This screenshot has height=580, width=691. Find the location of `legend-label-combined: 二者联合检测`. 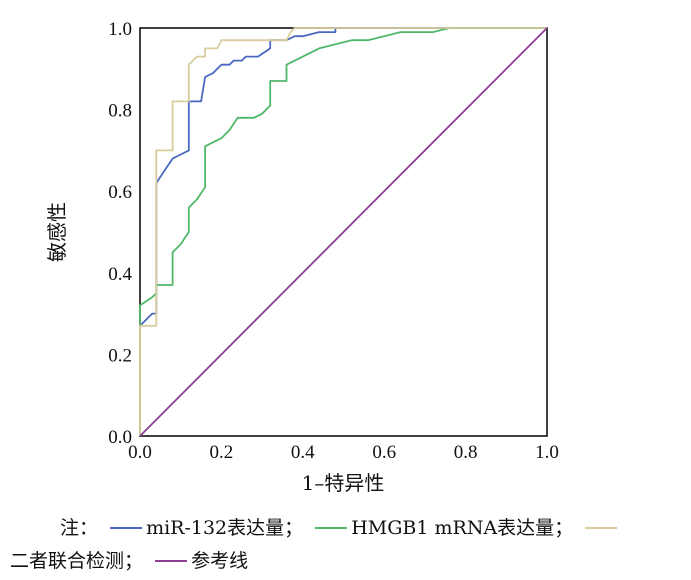

legend-label-combined: 二者联合检测 is located at coordinates (67, 561).